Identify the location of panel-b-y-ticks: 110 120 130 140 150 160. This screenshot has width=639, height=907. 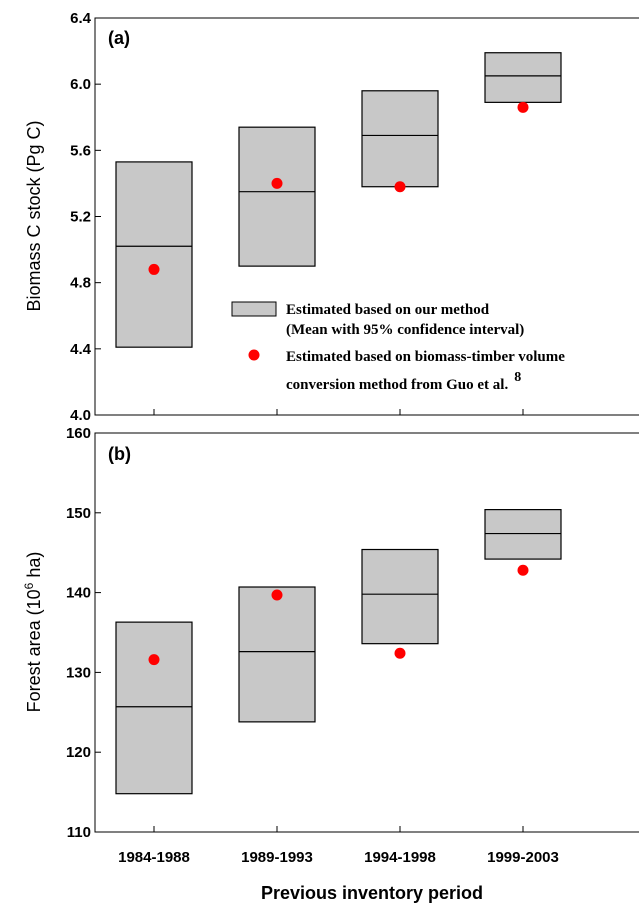
(83, 633).